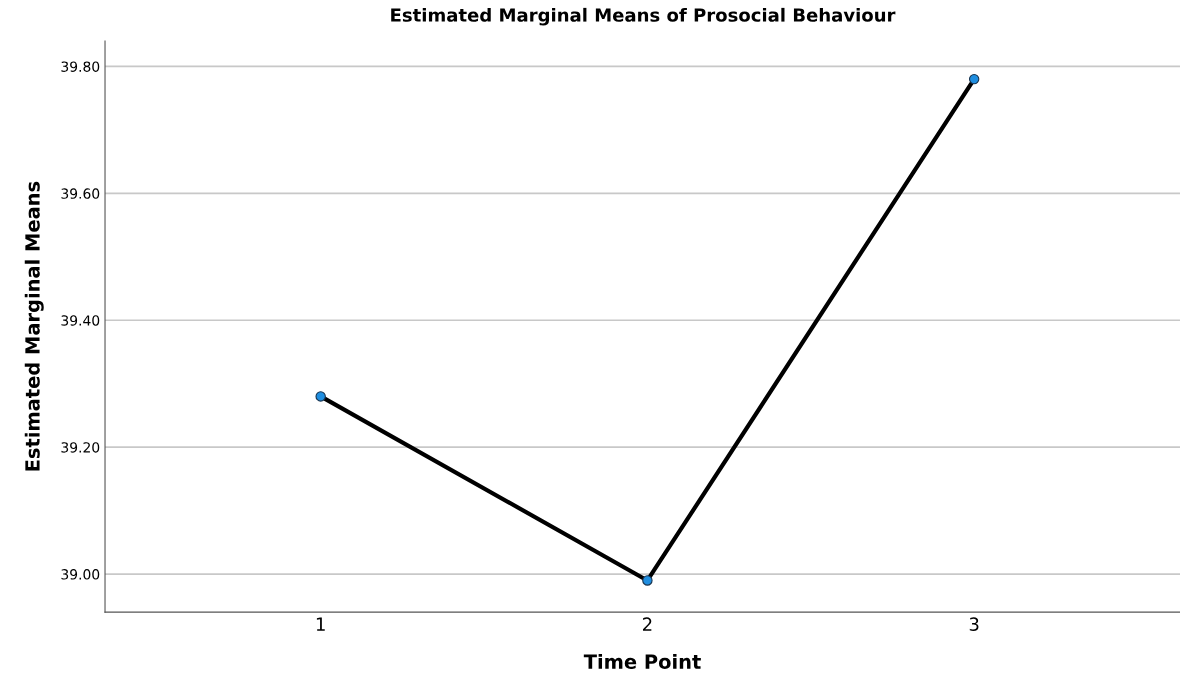  I want to click on x-tick-label: 2, so click(647, 624).